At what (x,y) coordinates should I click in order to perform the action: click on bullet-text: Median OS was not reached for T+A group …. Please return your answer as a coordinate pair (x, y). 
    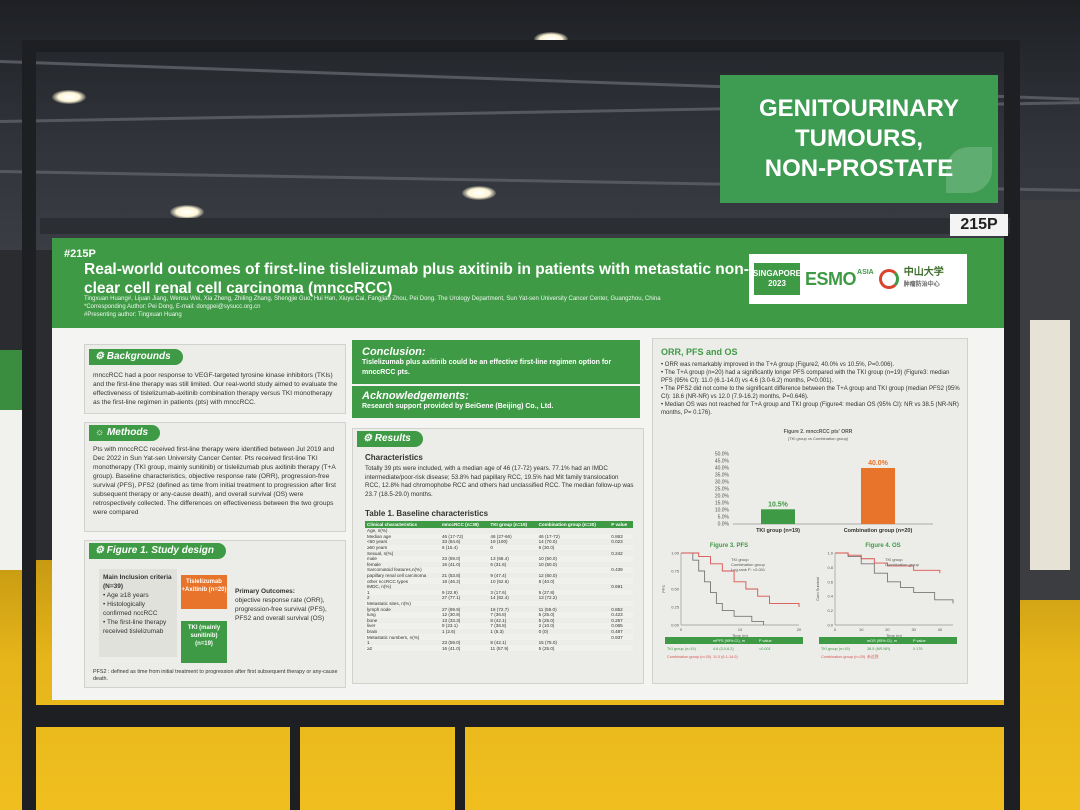
    Looking at the image, I should click on (810, 409).